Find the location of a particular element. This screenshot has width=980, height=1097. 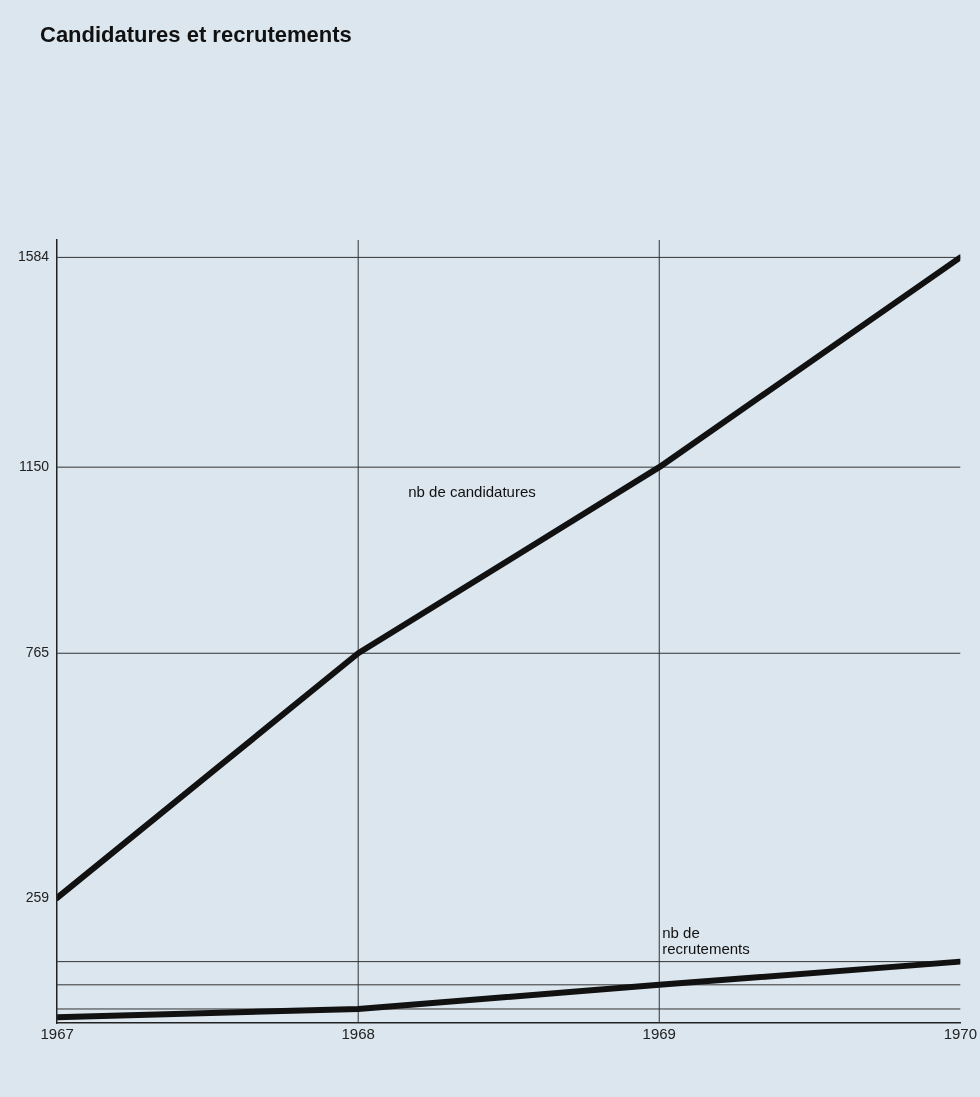

x-tick-label: 1969 is located at coordinates (659, 1034).